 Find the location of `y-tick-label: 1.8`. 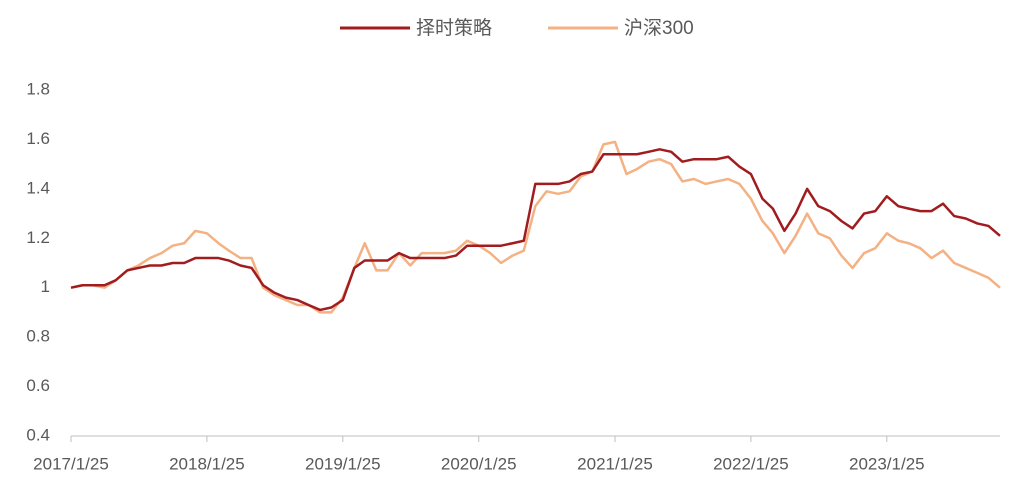

y-tick-label: 1.8 is located at coordinates (38, 88).